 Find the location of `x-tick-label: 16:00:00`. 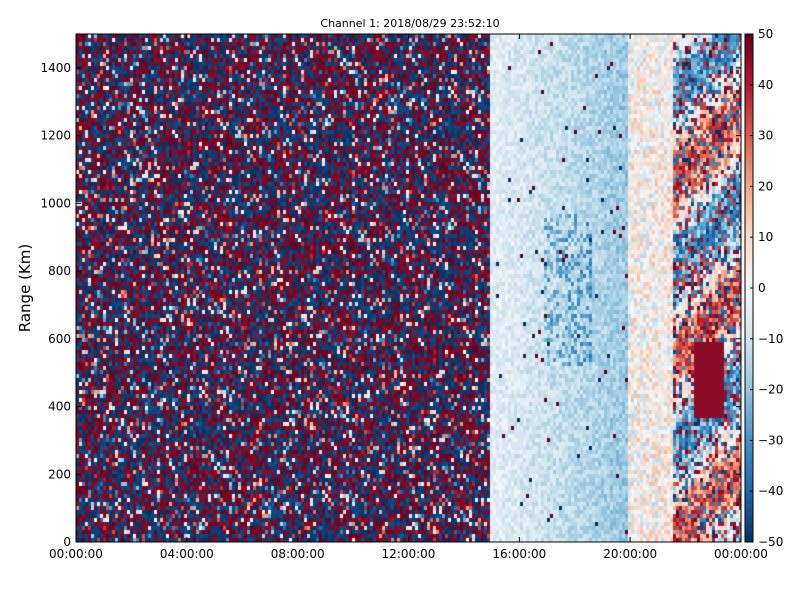

x-tick-label: 16:00:00 is located at coordinates (519, 554).